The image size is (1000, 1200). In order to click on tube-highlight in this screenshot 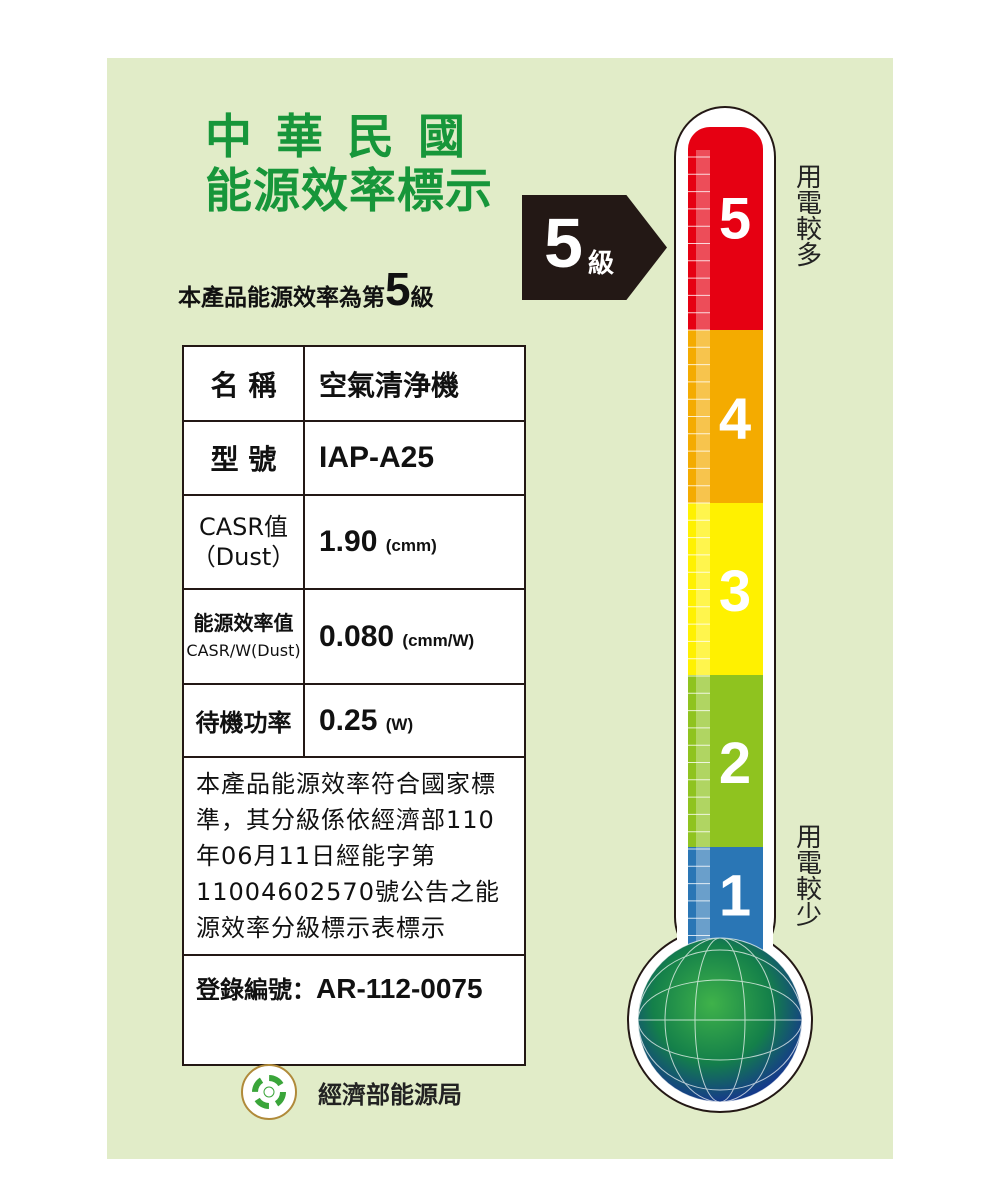, I will do `click(703, 550)`.